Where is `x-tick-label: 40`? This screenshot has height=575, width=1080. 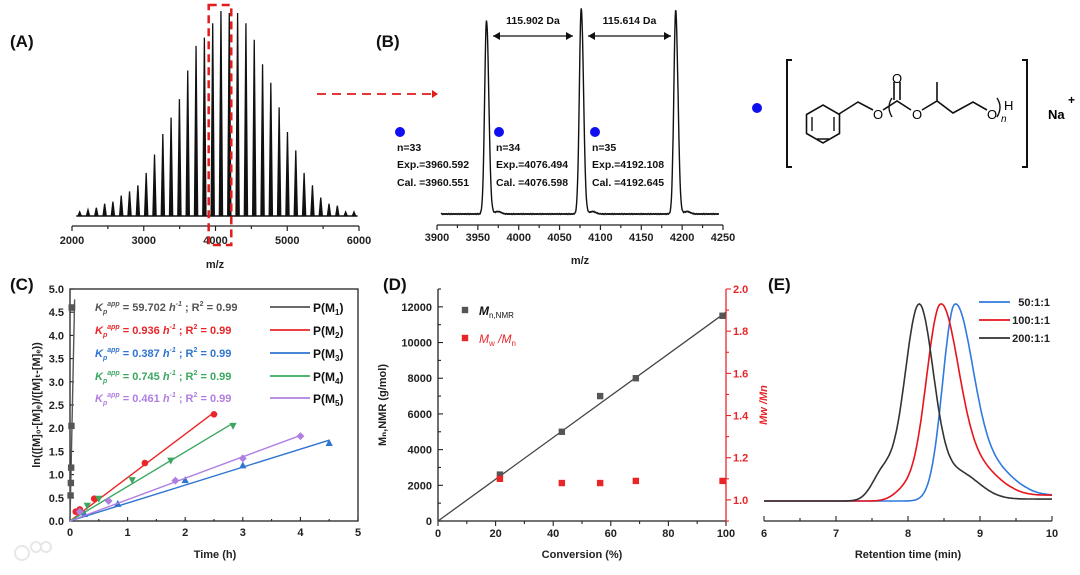 x-tick-label: 40 is located at coordinates (553, 534).